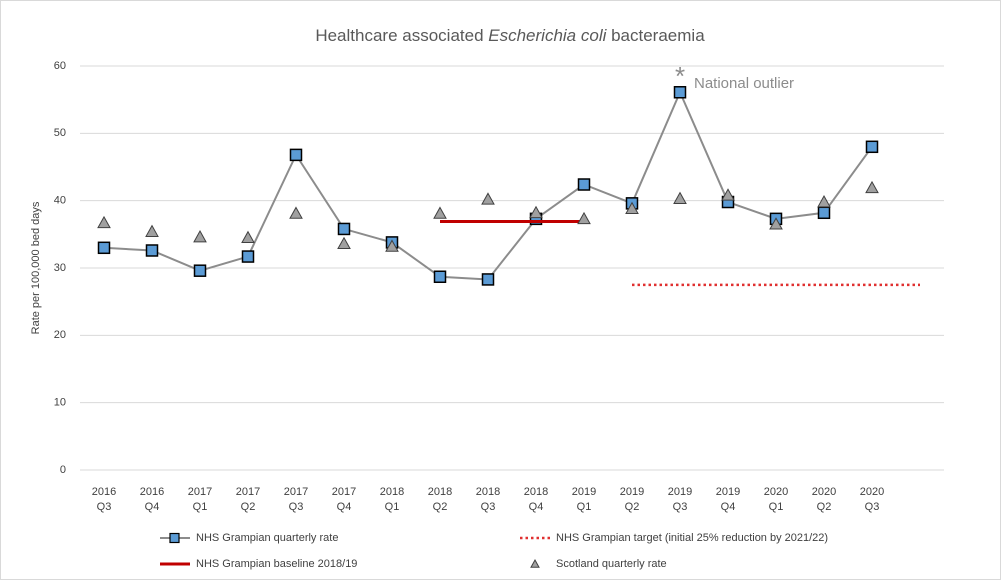 The width and height of the screenshot is (1001, 580). What do you see at coordinates (440, 499) in the screenshot?
I see `x-tick-label: 2018 Q2` at bounding box center [440, 499].